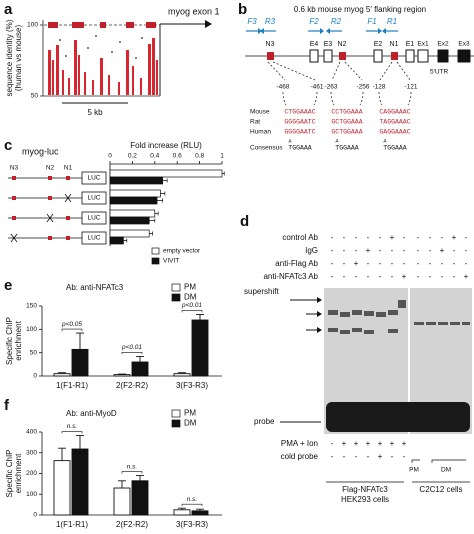 The height and width of the screenshot is (534, 474). I want to click on x-tick-label: 0.4, so click(154, 156).